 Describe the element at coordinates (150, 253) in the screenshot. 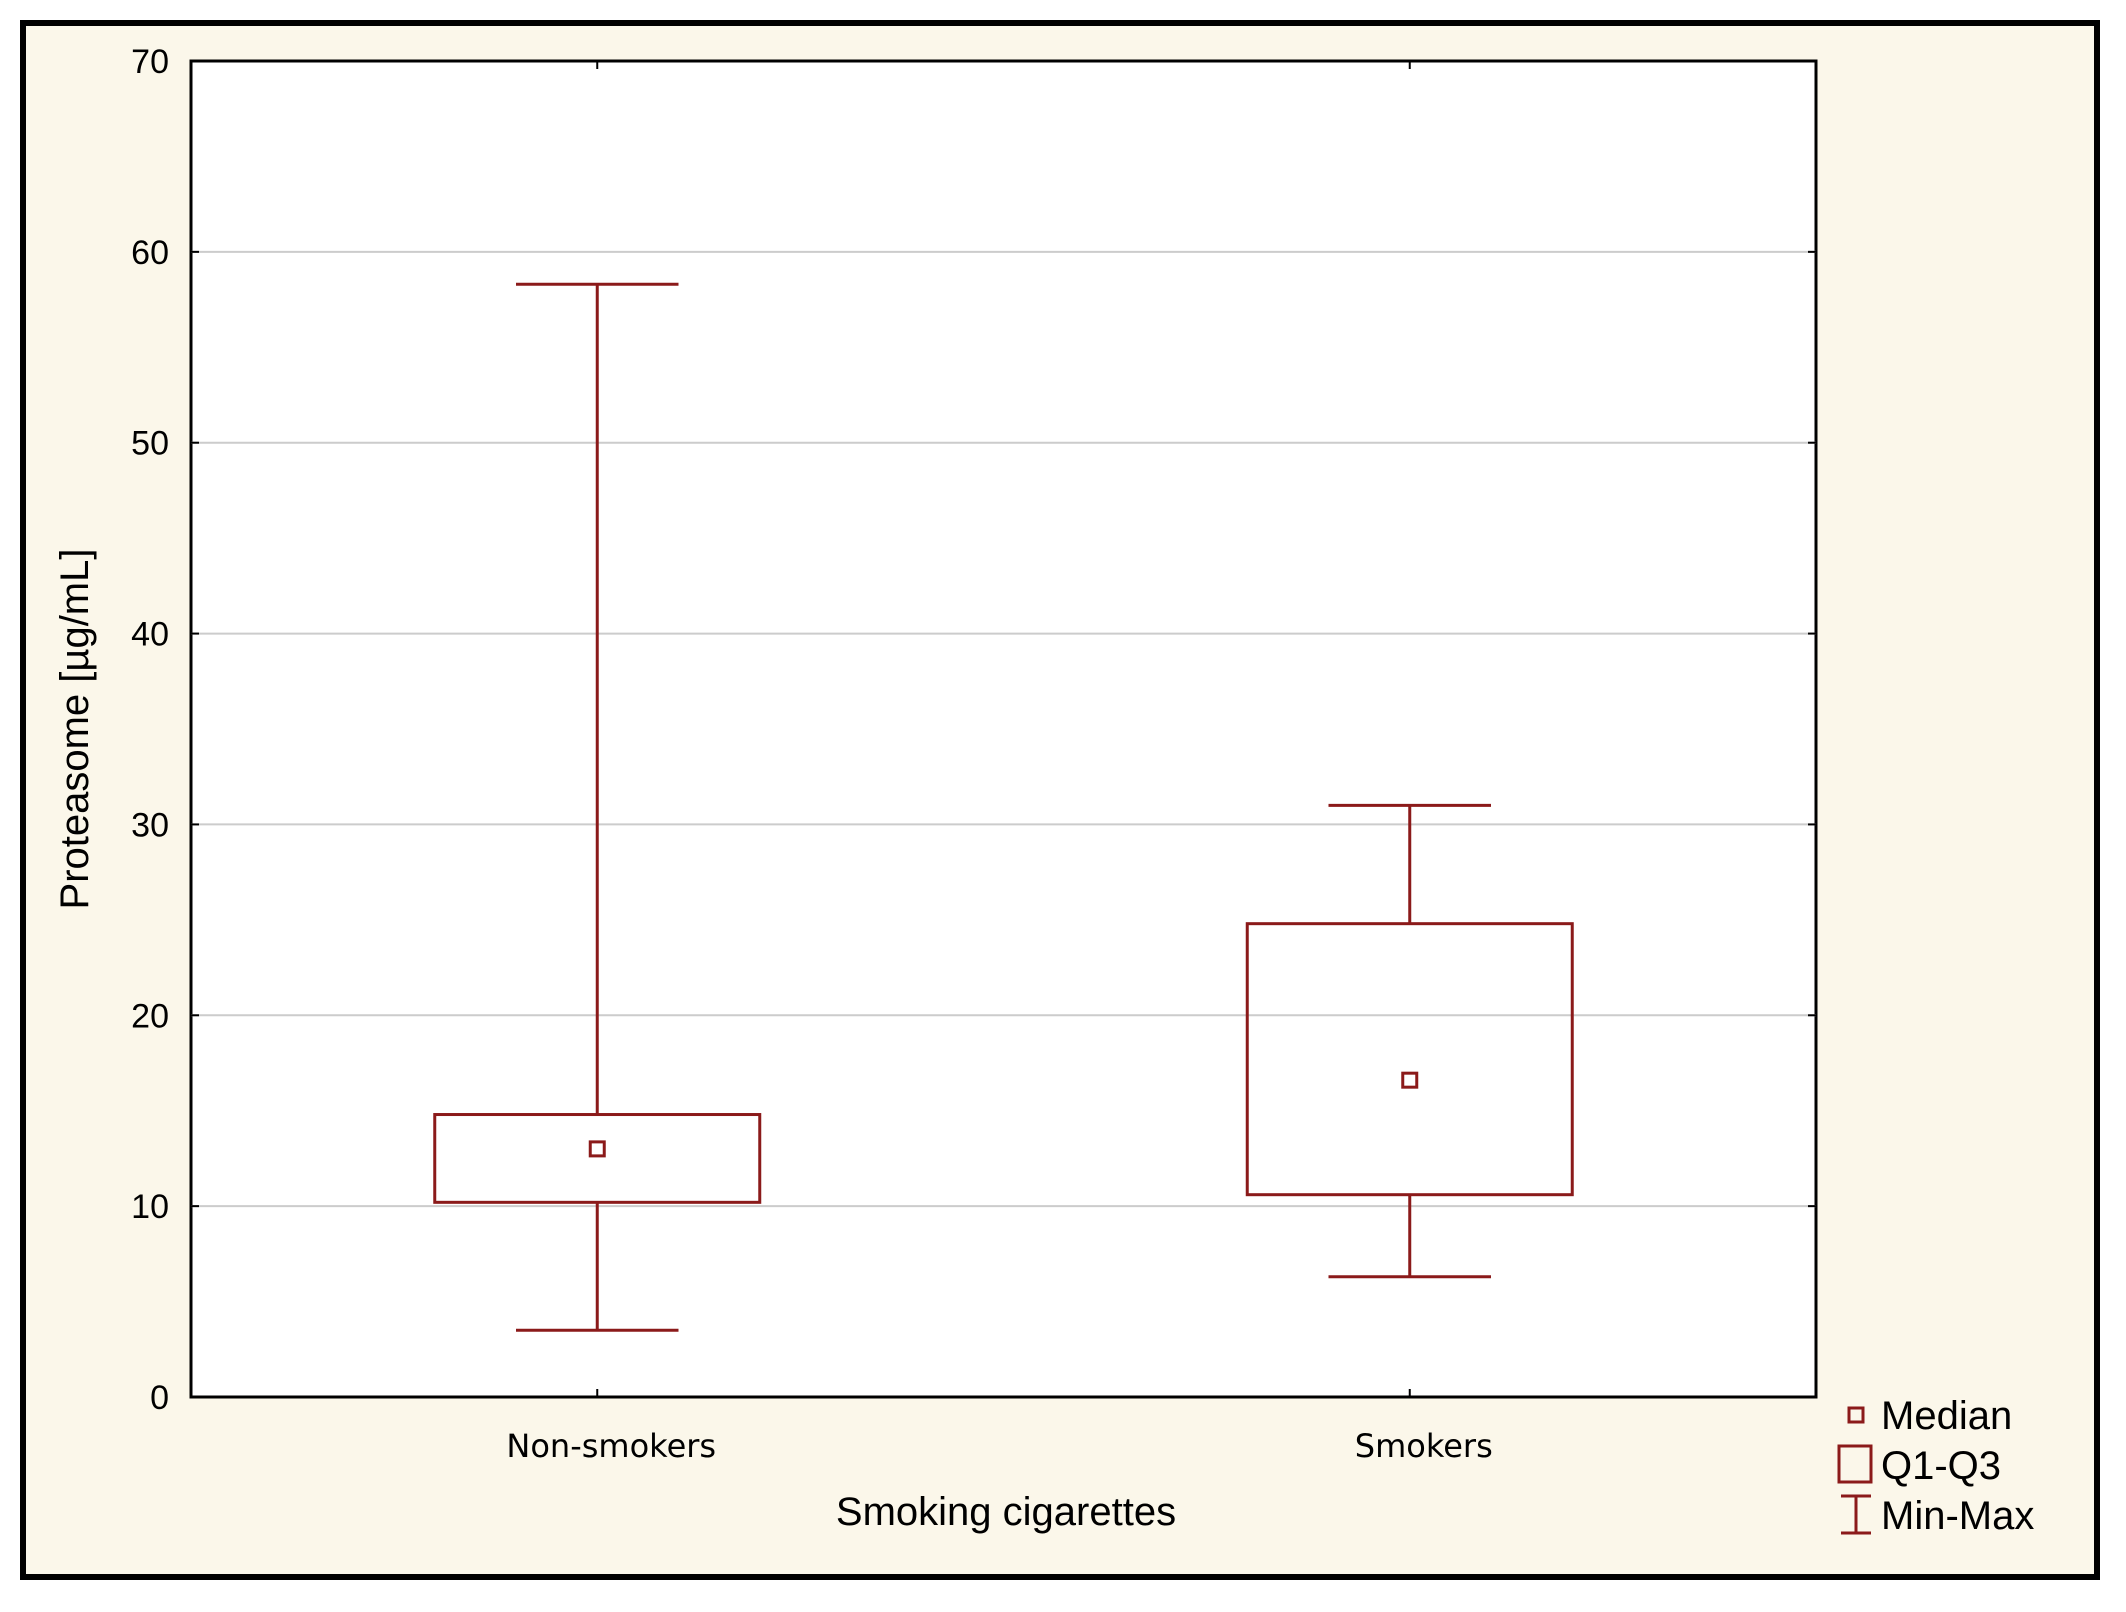

I see `y-tick-label: 60` at that location.